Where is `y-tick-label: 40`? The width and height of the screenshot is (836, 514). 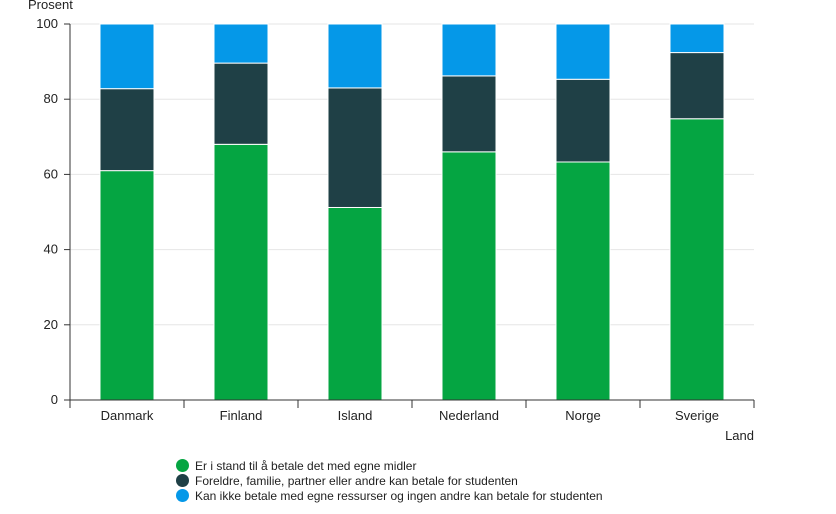
y-tick-label: 40 is located at coordinates (51, 249).